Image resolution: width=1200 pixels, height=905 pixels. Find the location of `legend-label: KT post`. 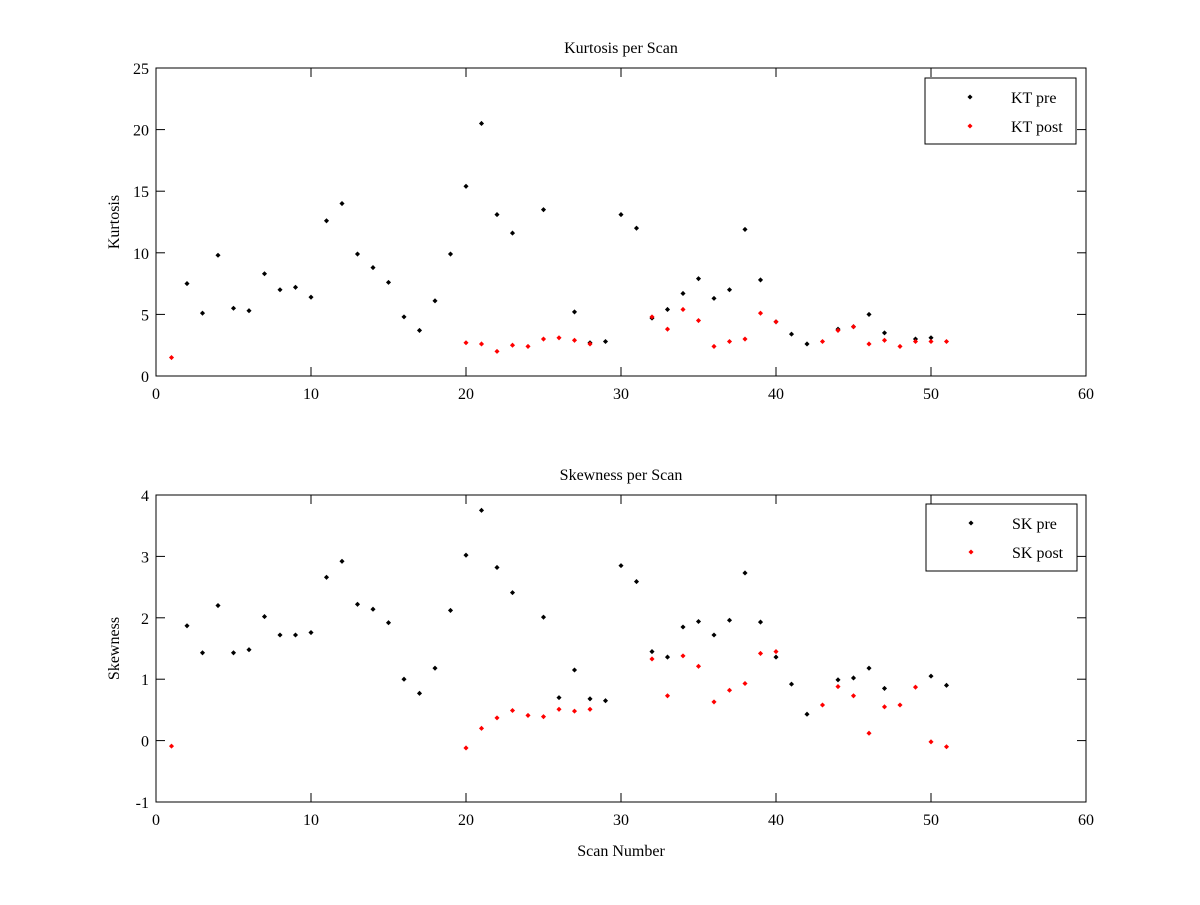

legend-label: KT post is located at coordinates (1037, 127).